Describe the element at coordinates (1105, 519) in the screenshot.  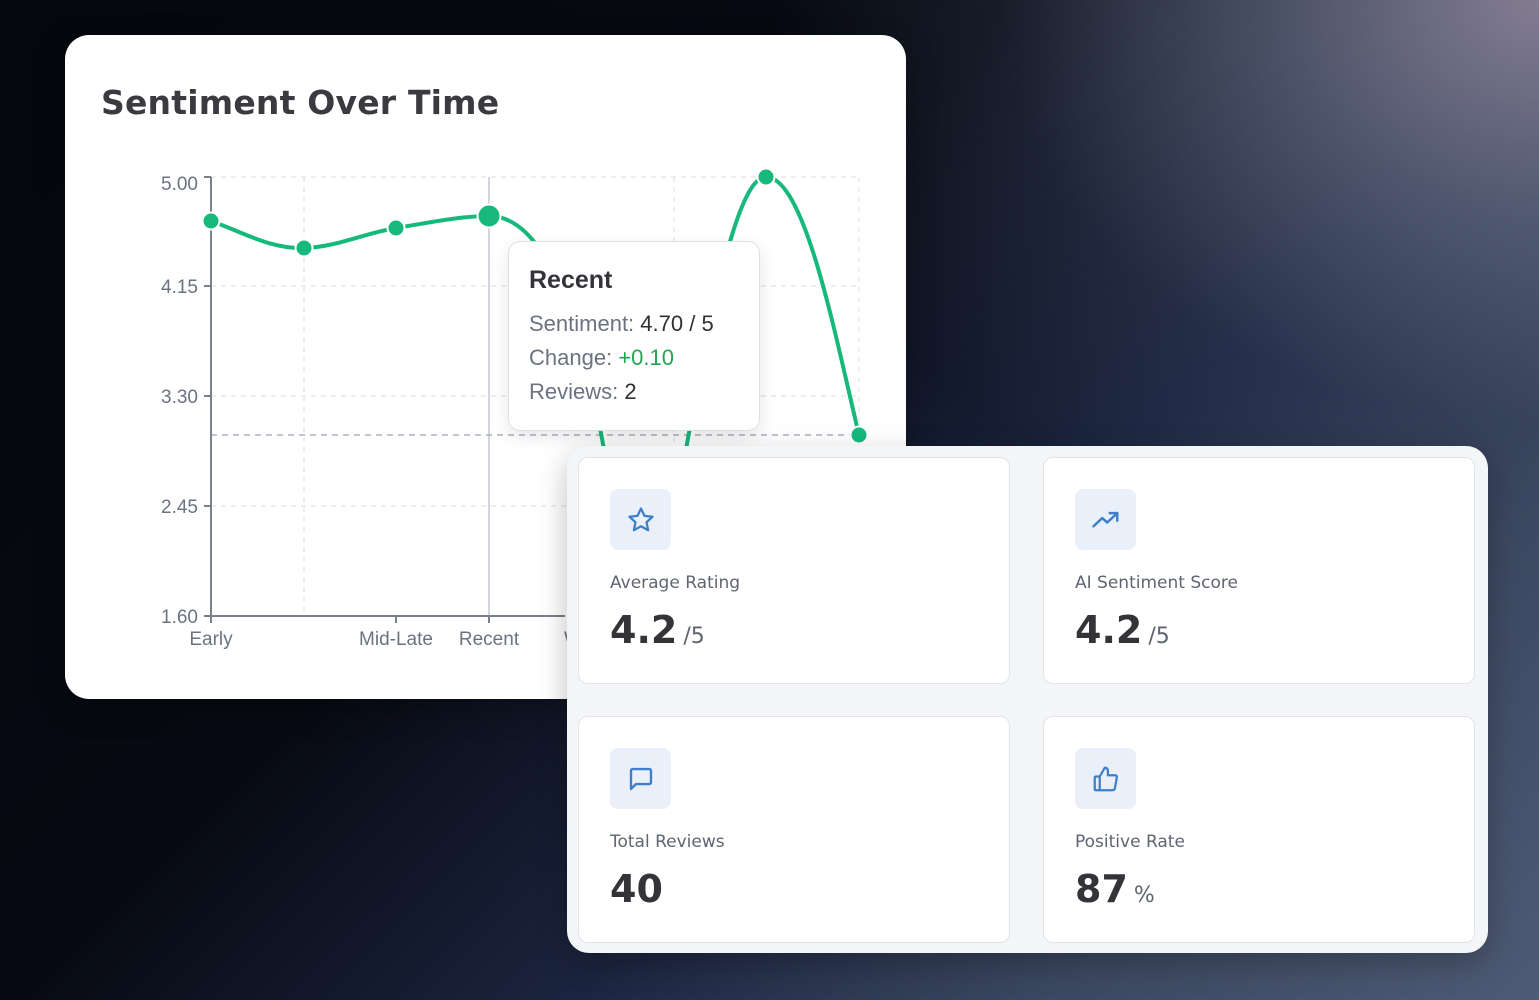
I see `trending-up-icon` at that location.